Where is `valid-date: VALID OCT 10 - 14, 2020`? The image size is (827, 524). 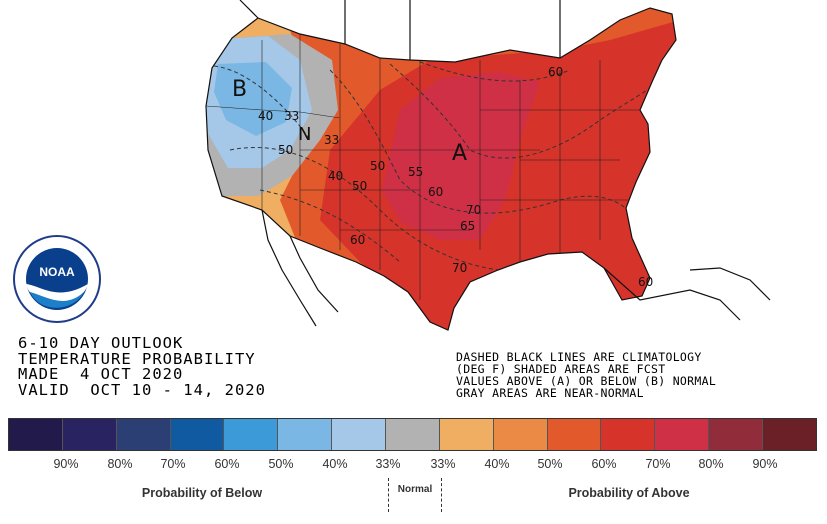
valid-date: VALID OCT 10 - 14, 2020 is located at coordinates (142, 389).